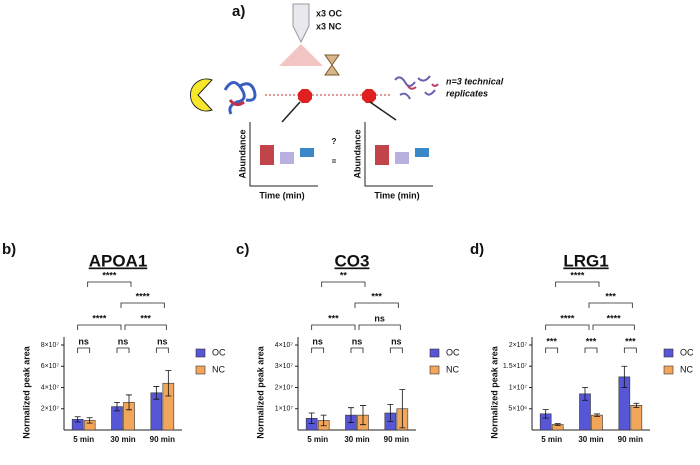 Image resolution: width=700 pixels, height=465 pixels. Describe the element at coordinates (352, 260) in the screenshot. I see `chart-title: CO3` at that location.